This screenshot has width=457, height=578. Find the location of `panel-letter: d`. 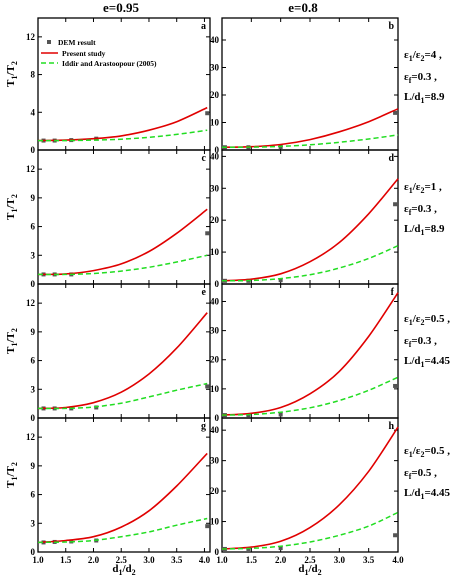

panel-letter: d is located at coordinates (391, 158).